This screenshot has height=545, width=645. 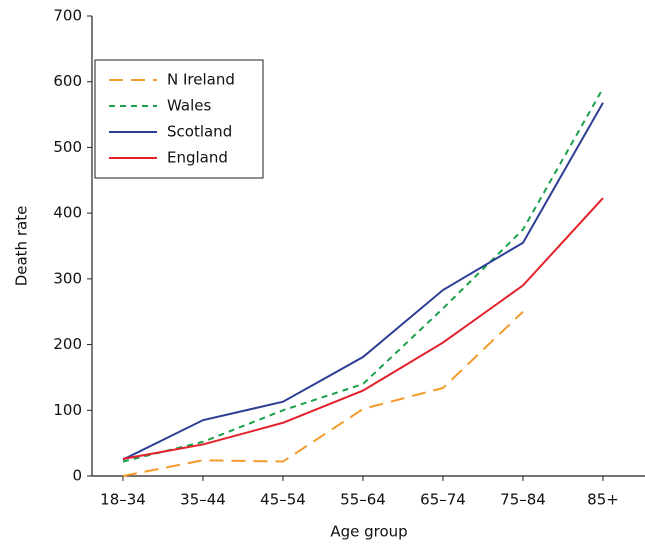 I want to click on y-tick-label: 200, so click(x=67, y=344).